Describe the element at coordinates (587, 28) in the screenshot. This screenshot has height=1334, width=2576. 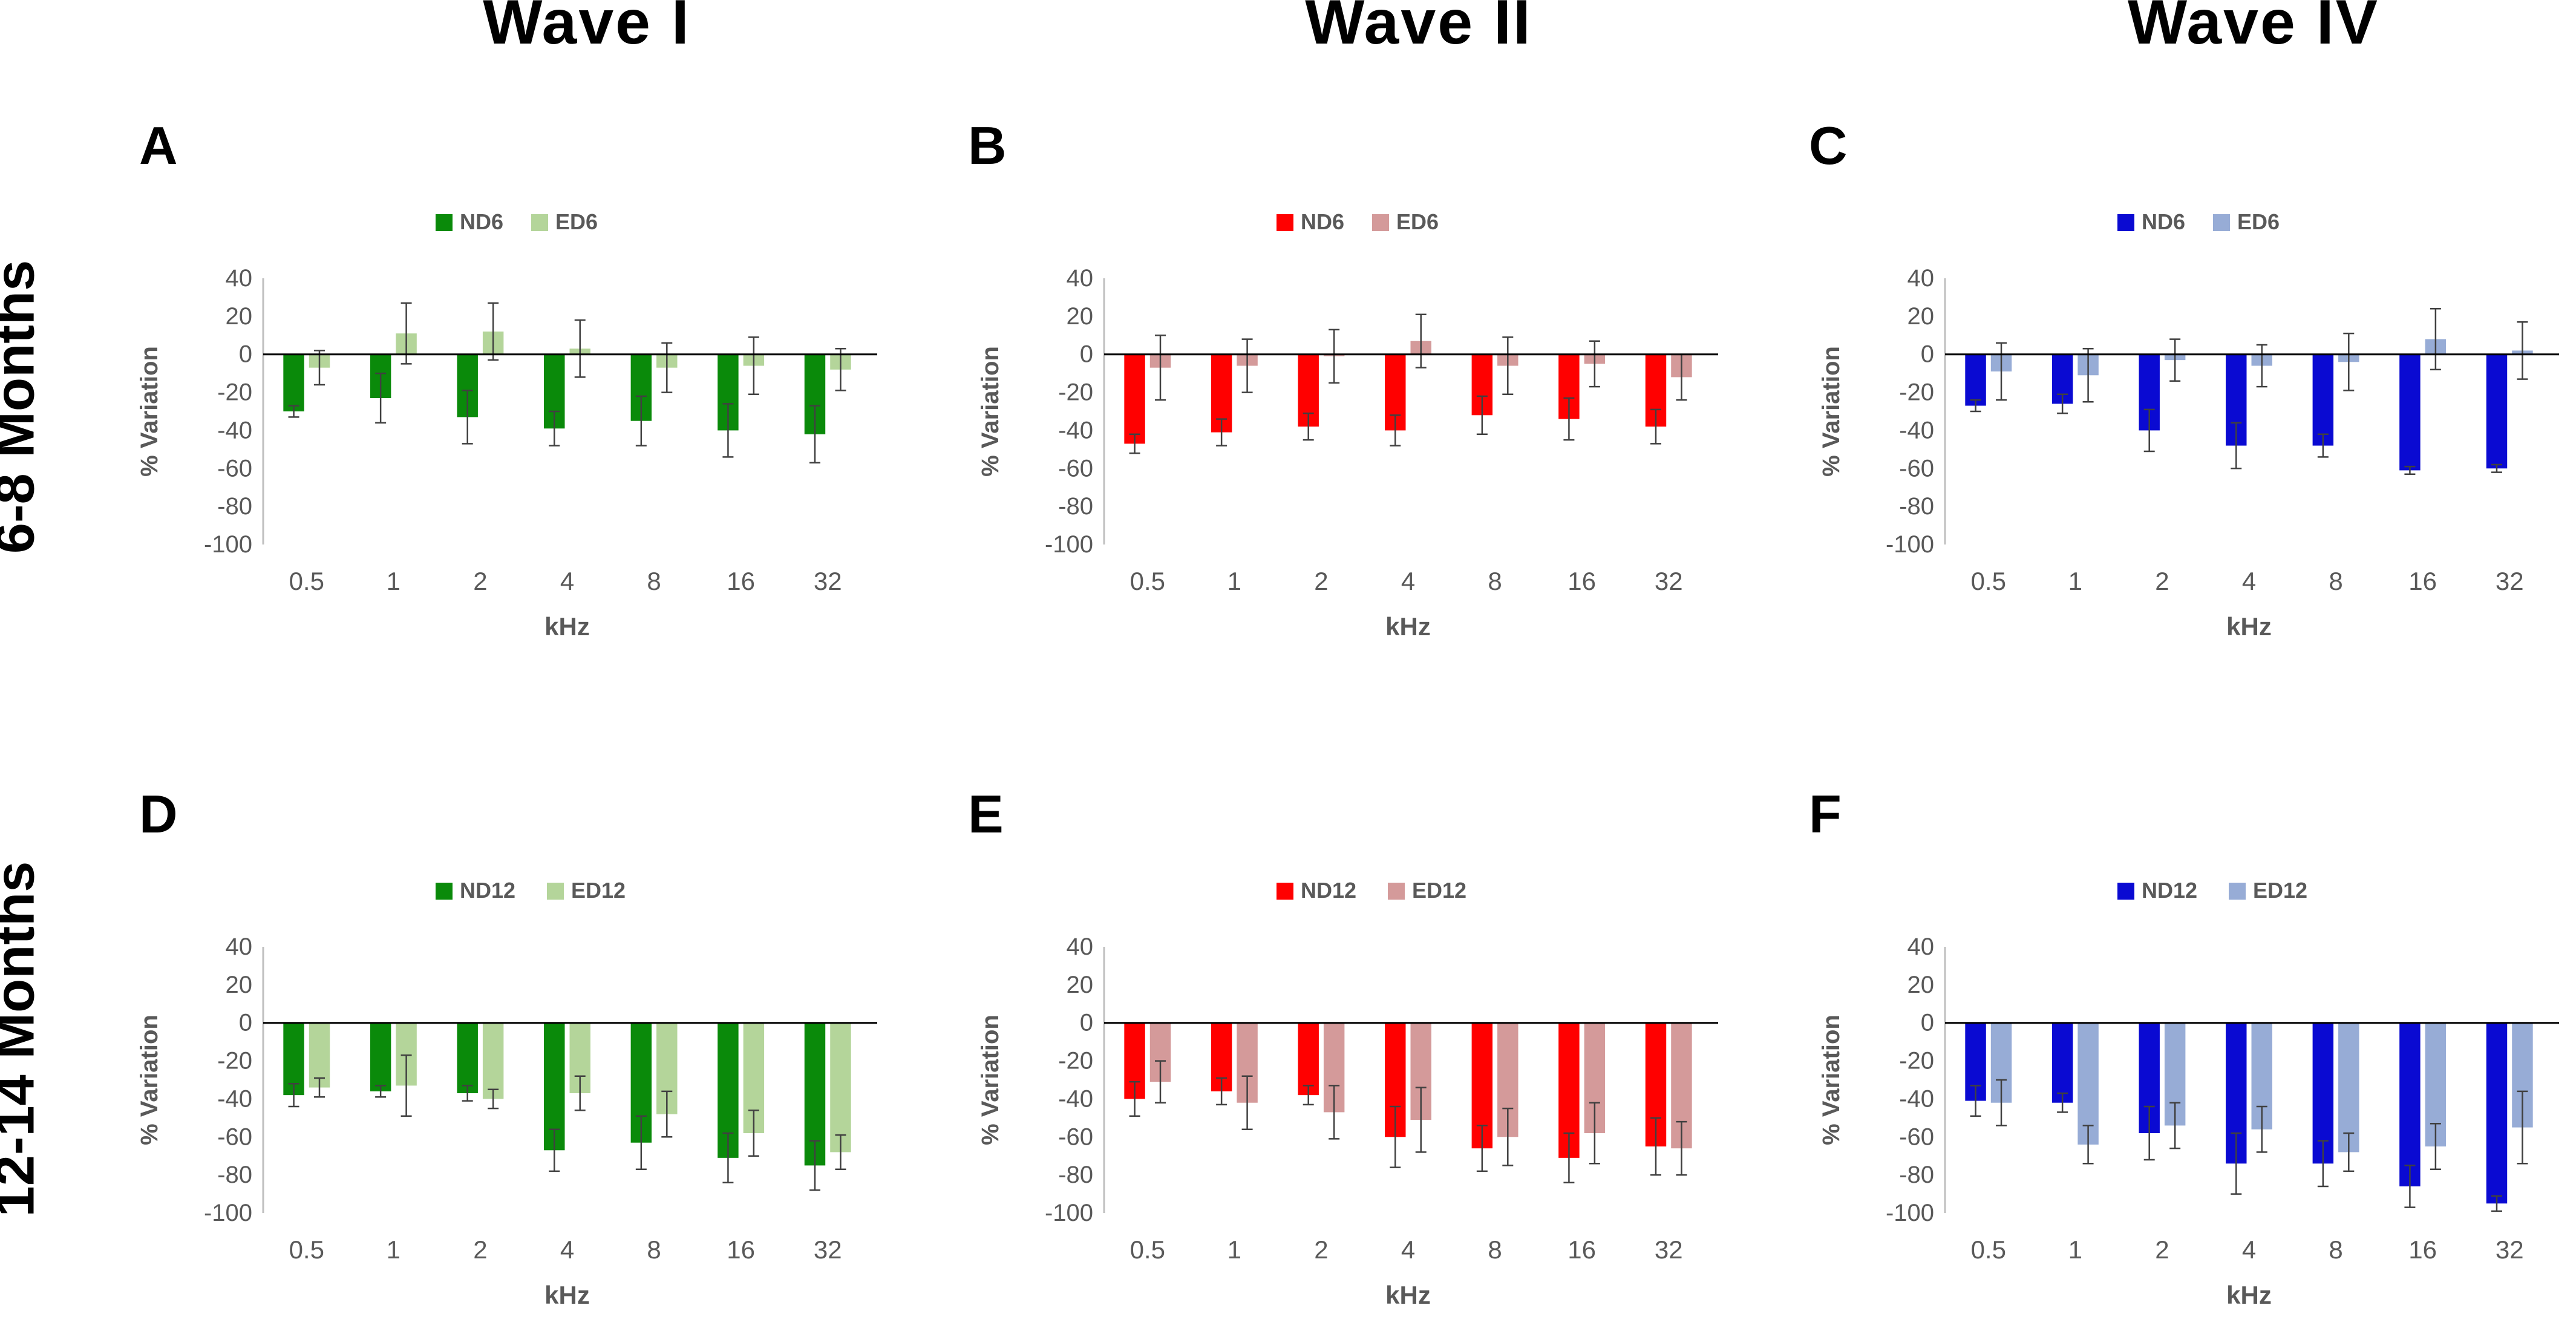
I see `column-title-wave-1: Wave I` at that location.